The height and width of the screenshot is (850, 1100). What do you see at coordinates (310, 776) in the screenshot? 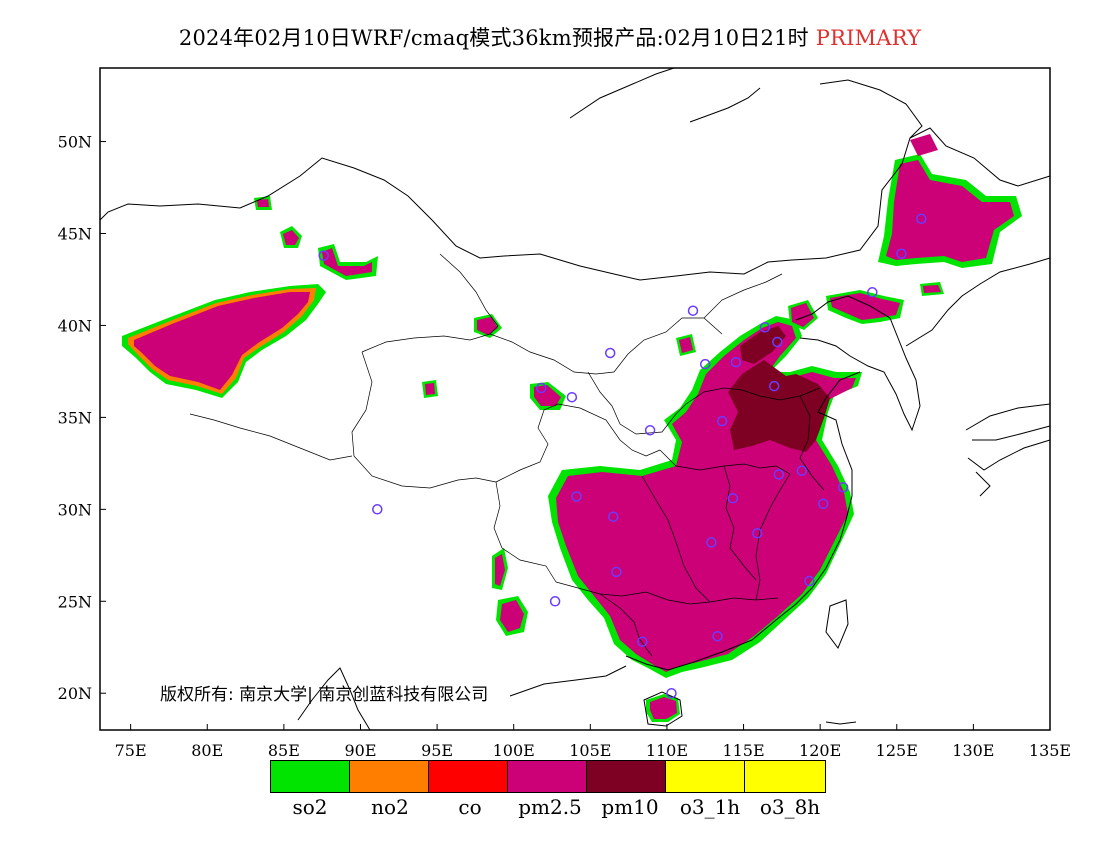
I see `legend-swatch-so2` at bounding box center [310, 776].